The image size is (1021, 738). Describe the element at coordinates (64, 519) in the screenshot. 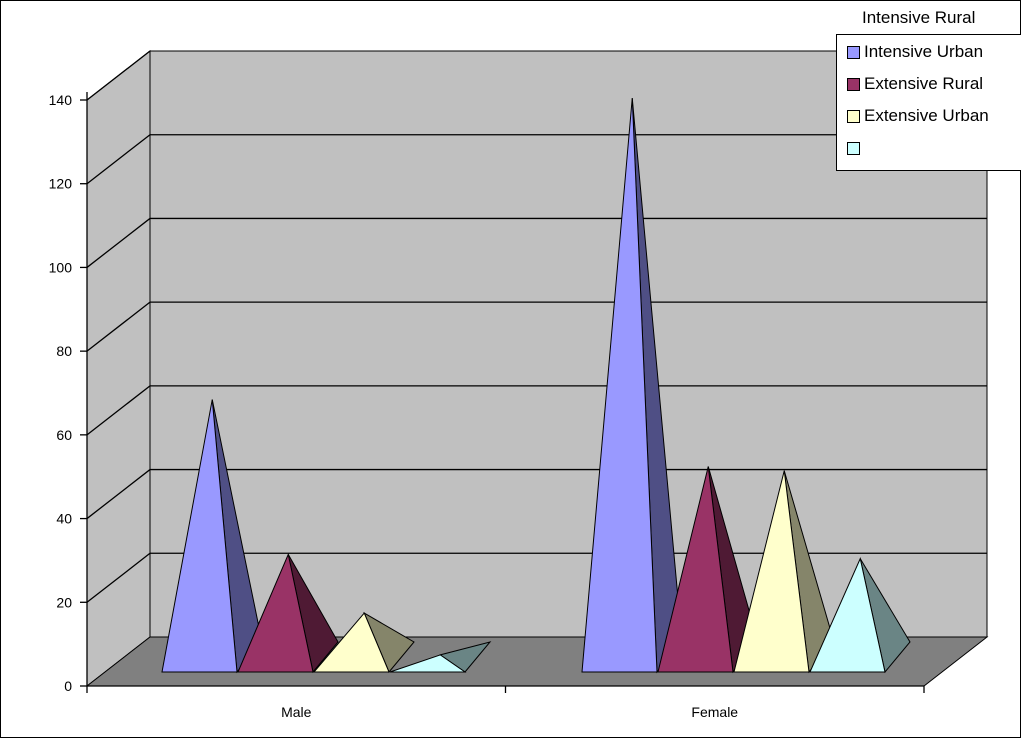

I see `y-tick-label: 40` at that location.